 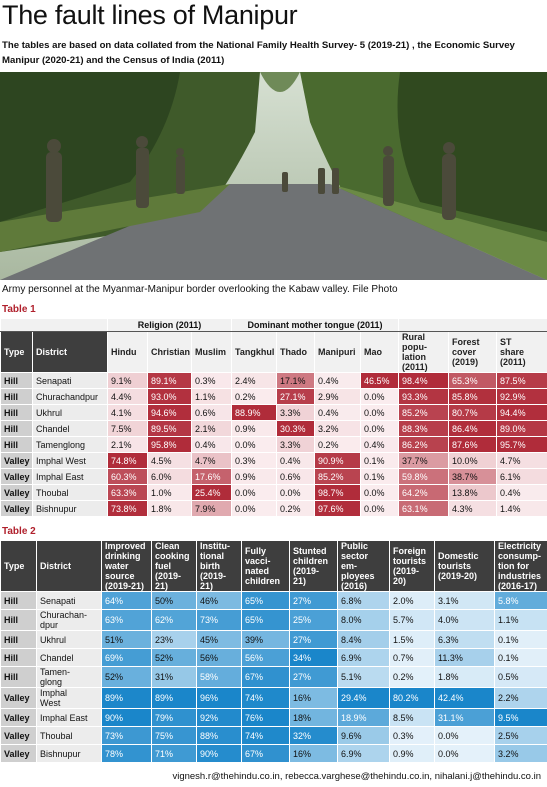 What do you see at coordinates (254, 508) in the screenshot?
I see `value-cell: 0.0%` at bounding box center [254, 508].